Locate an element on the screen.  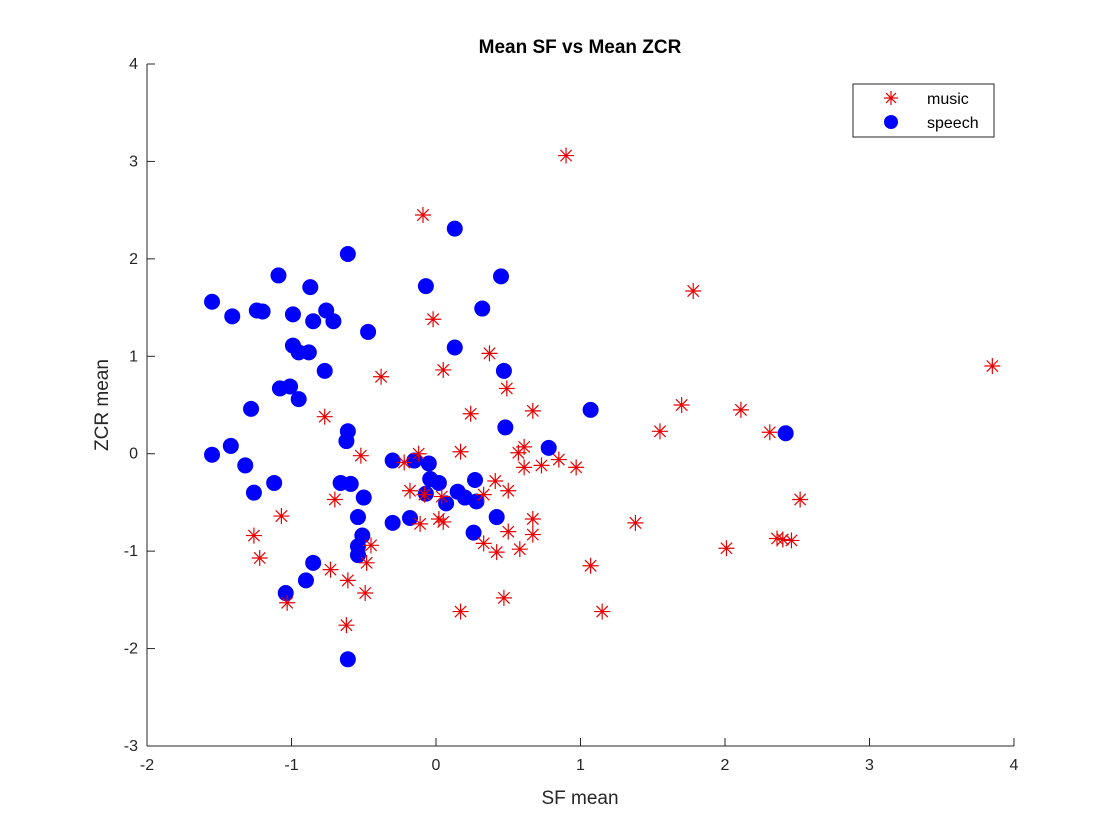
legend-box is located at coordinates (923, 110).